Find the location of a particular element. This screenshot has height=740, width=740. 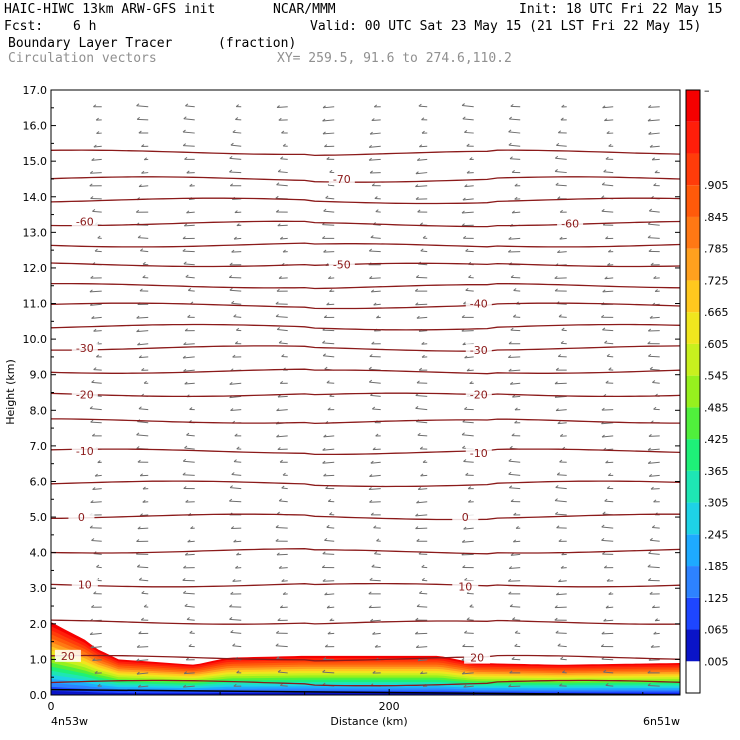

colorbar-label: .485 is located at coordinates (716, 407).